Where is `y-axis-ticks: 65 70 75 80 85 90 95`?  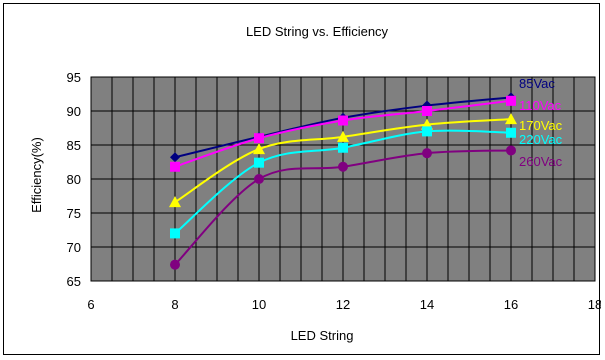
y-axis-ticks: 65 70 75 80 85 90 95 is located at coordinates (74, 179).